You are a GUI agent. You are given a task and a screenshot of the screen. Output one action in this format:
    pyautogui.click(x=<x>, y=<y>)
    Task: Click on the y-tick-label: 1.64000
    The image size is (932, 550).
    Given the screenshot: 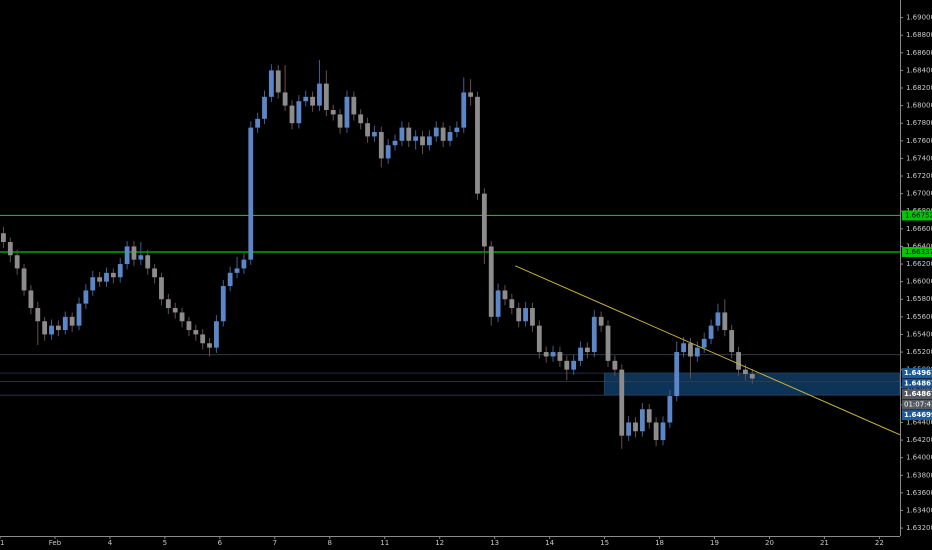 What is the action you would take?
    pyautogui.click(x=919, y=458)
    